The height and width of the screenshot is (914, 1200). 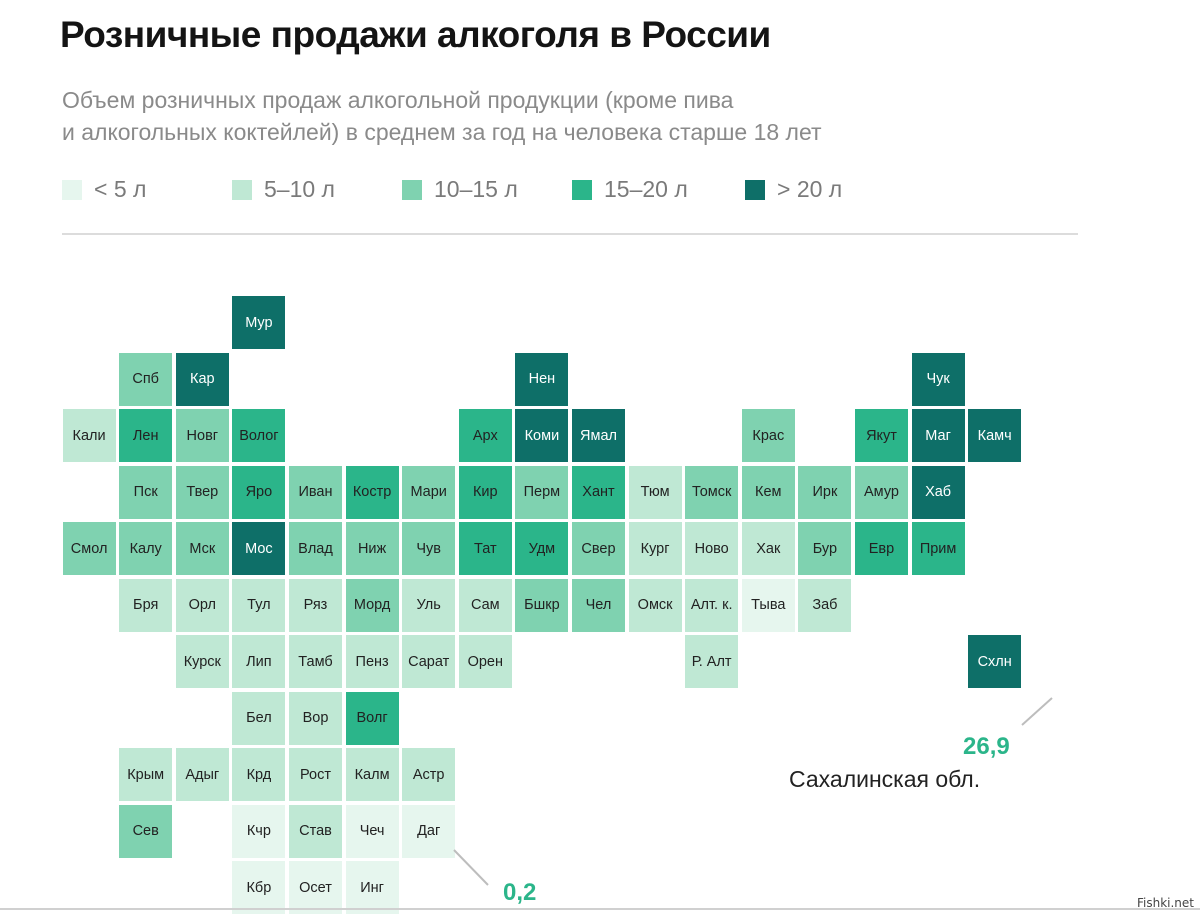 I want to click on page-title: Розничные продажи алкоголя в России, so click(x=415, y=34).